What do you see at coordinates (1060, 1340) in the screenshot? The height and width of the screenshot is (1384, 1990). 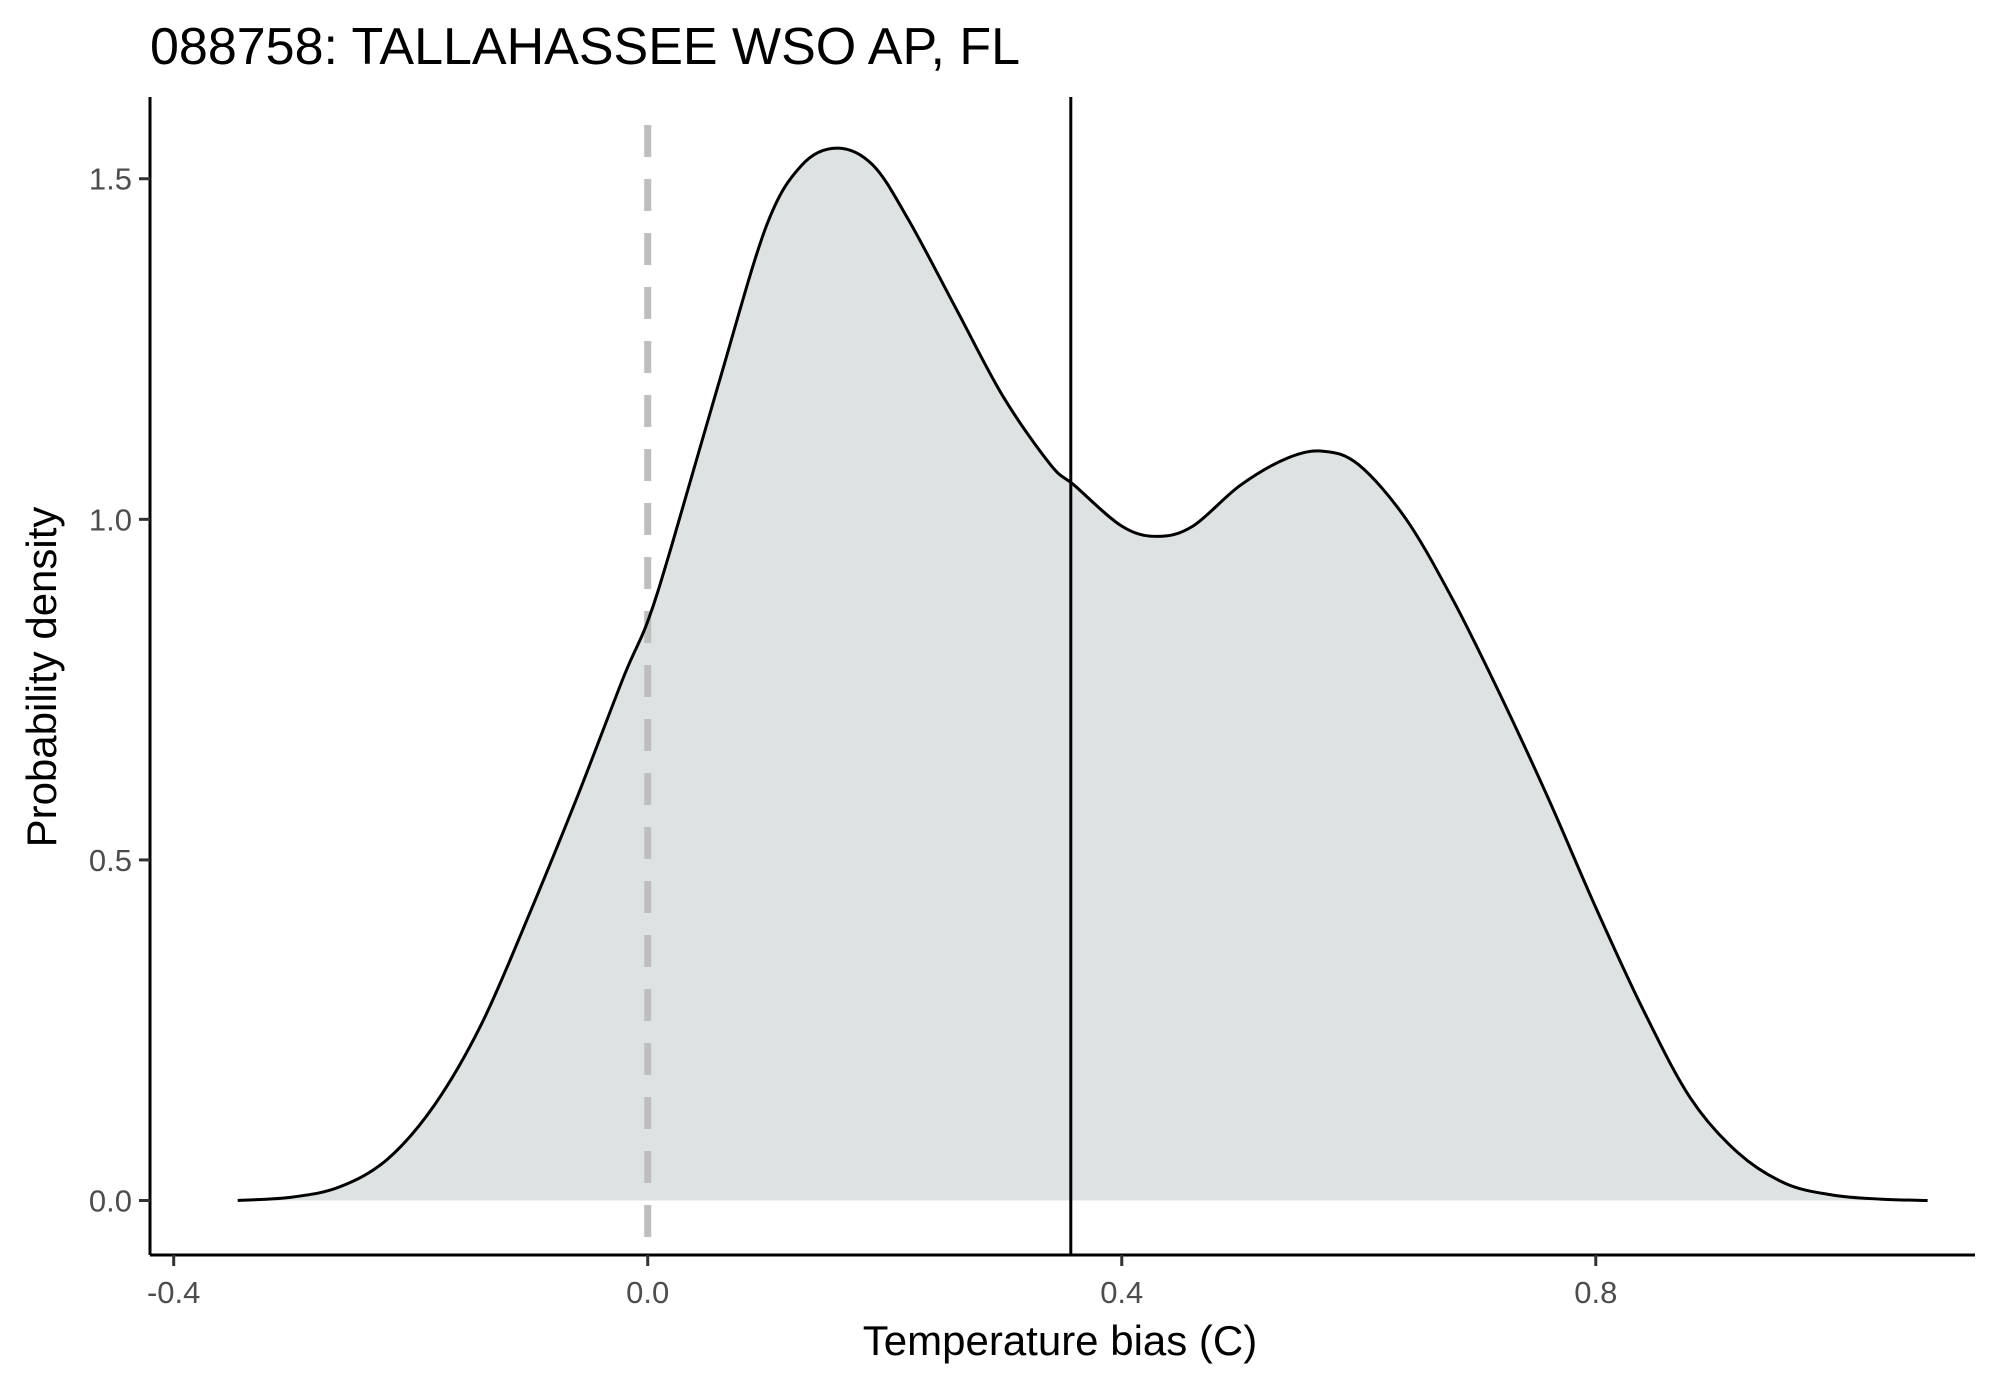 I see `x-axis-title: Temperature bias (C)` at bounding box center [1060, 1340].